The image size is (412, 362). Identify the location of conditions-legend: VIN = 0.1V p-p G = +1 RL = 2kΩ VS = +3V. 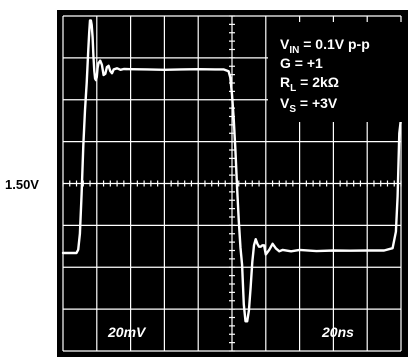
(325, 75).